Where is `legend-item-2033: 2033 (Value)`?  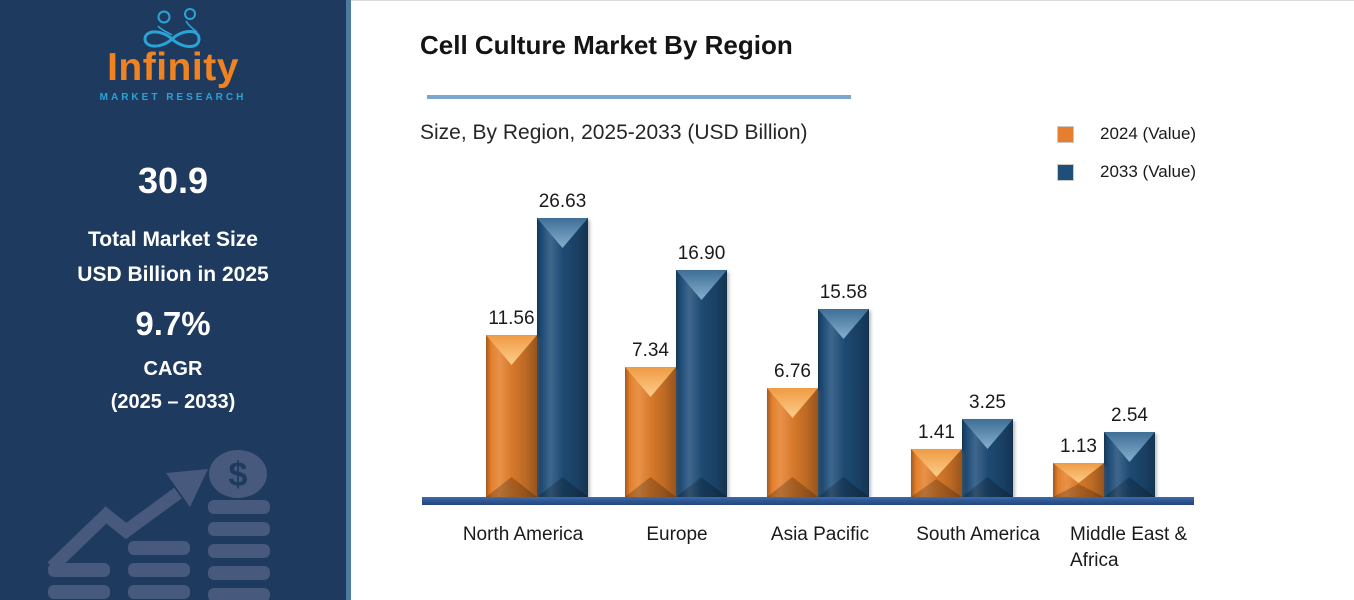 legend-item-2033: 2033 (Value) is located at coordinates (1126, 172).